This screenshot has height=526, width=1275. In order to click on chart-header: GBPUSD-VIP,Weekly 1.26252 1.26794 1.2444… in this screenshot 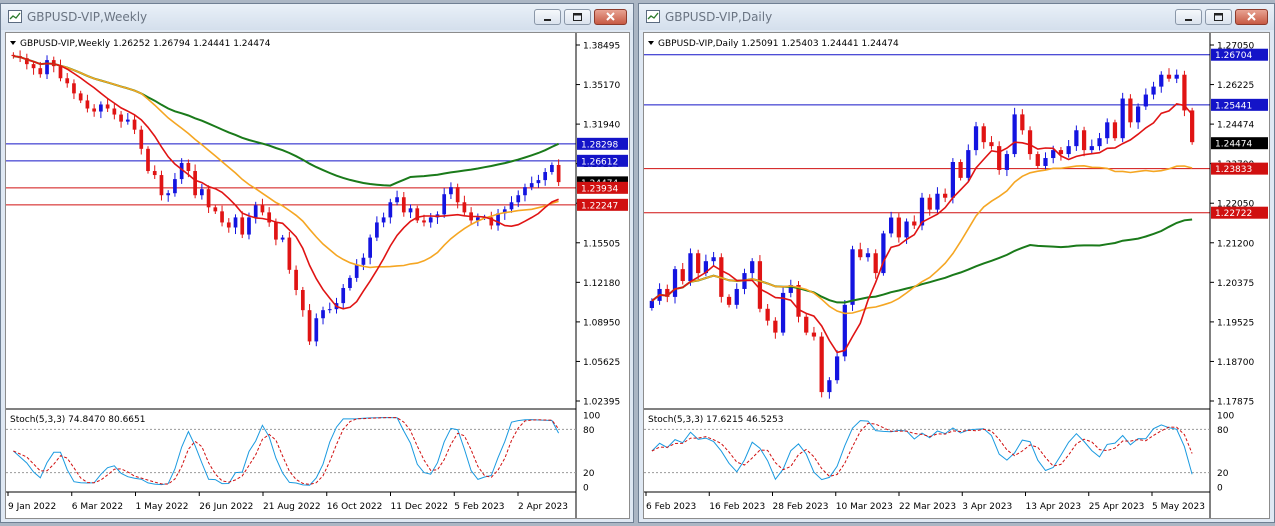, I will do `click(145, 44)`.